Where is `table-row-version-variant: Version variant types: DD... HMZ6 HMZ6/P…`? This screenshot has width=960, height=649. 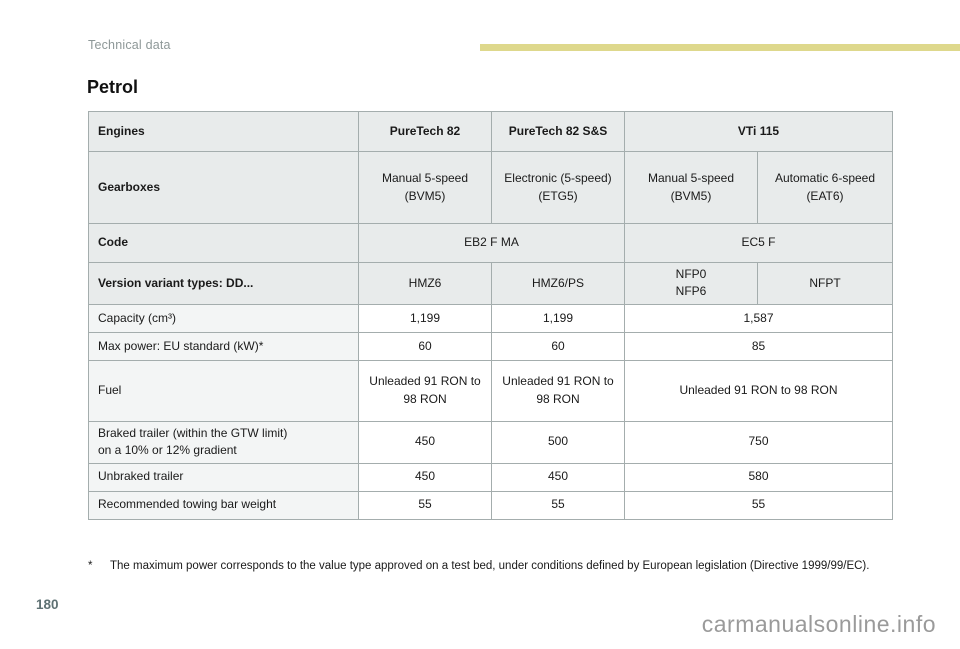
table-row-version-variant: Version variant types: DD... HMZ6 HMZ6/P… is located at coordinates (490, 283).